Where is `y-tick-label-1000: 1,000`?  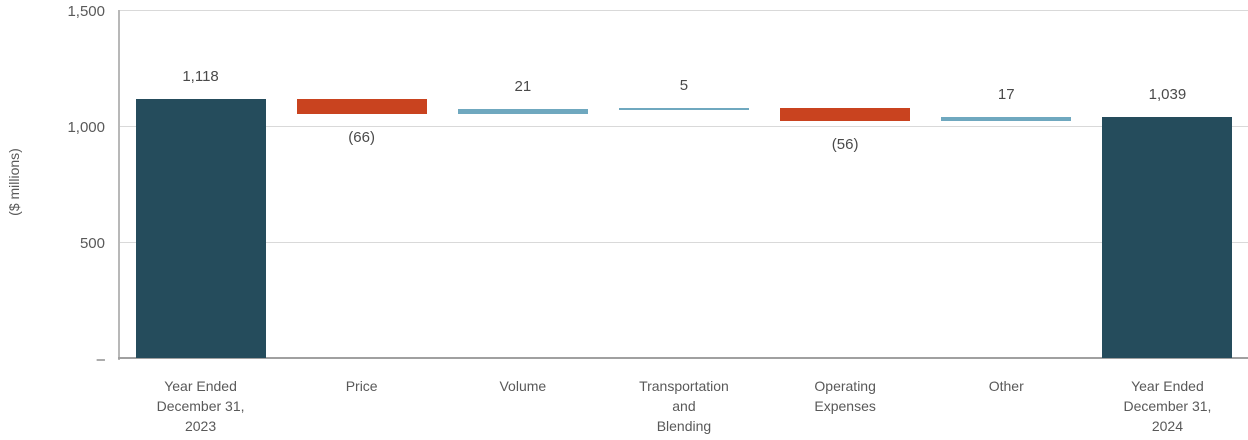 y-tick-label-1000: 1,000 is located at coordinates (86, 127).